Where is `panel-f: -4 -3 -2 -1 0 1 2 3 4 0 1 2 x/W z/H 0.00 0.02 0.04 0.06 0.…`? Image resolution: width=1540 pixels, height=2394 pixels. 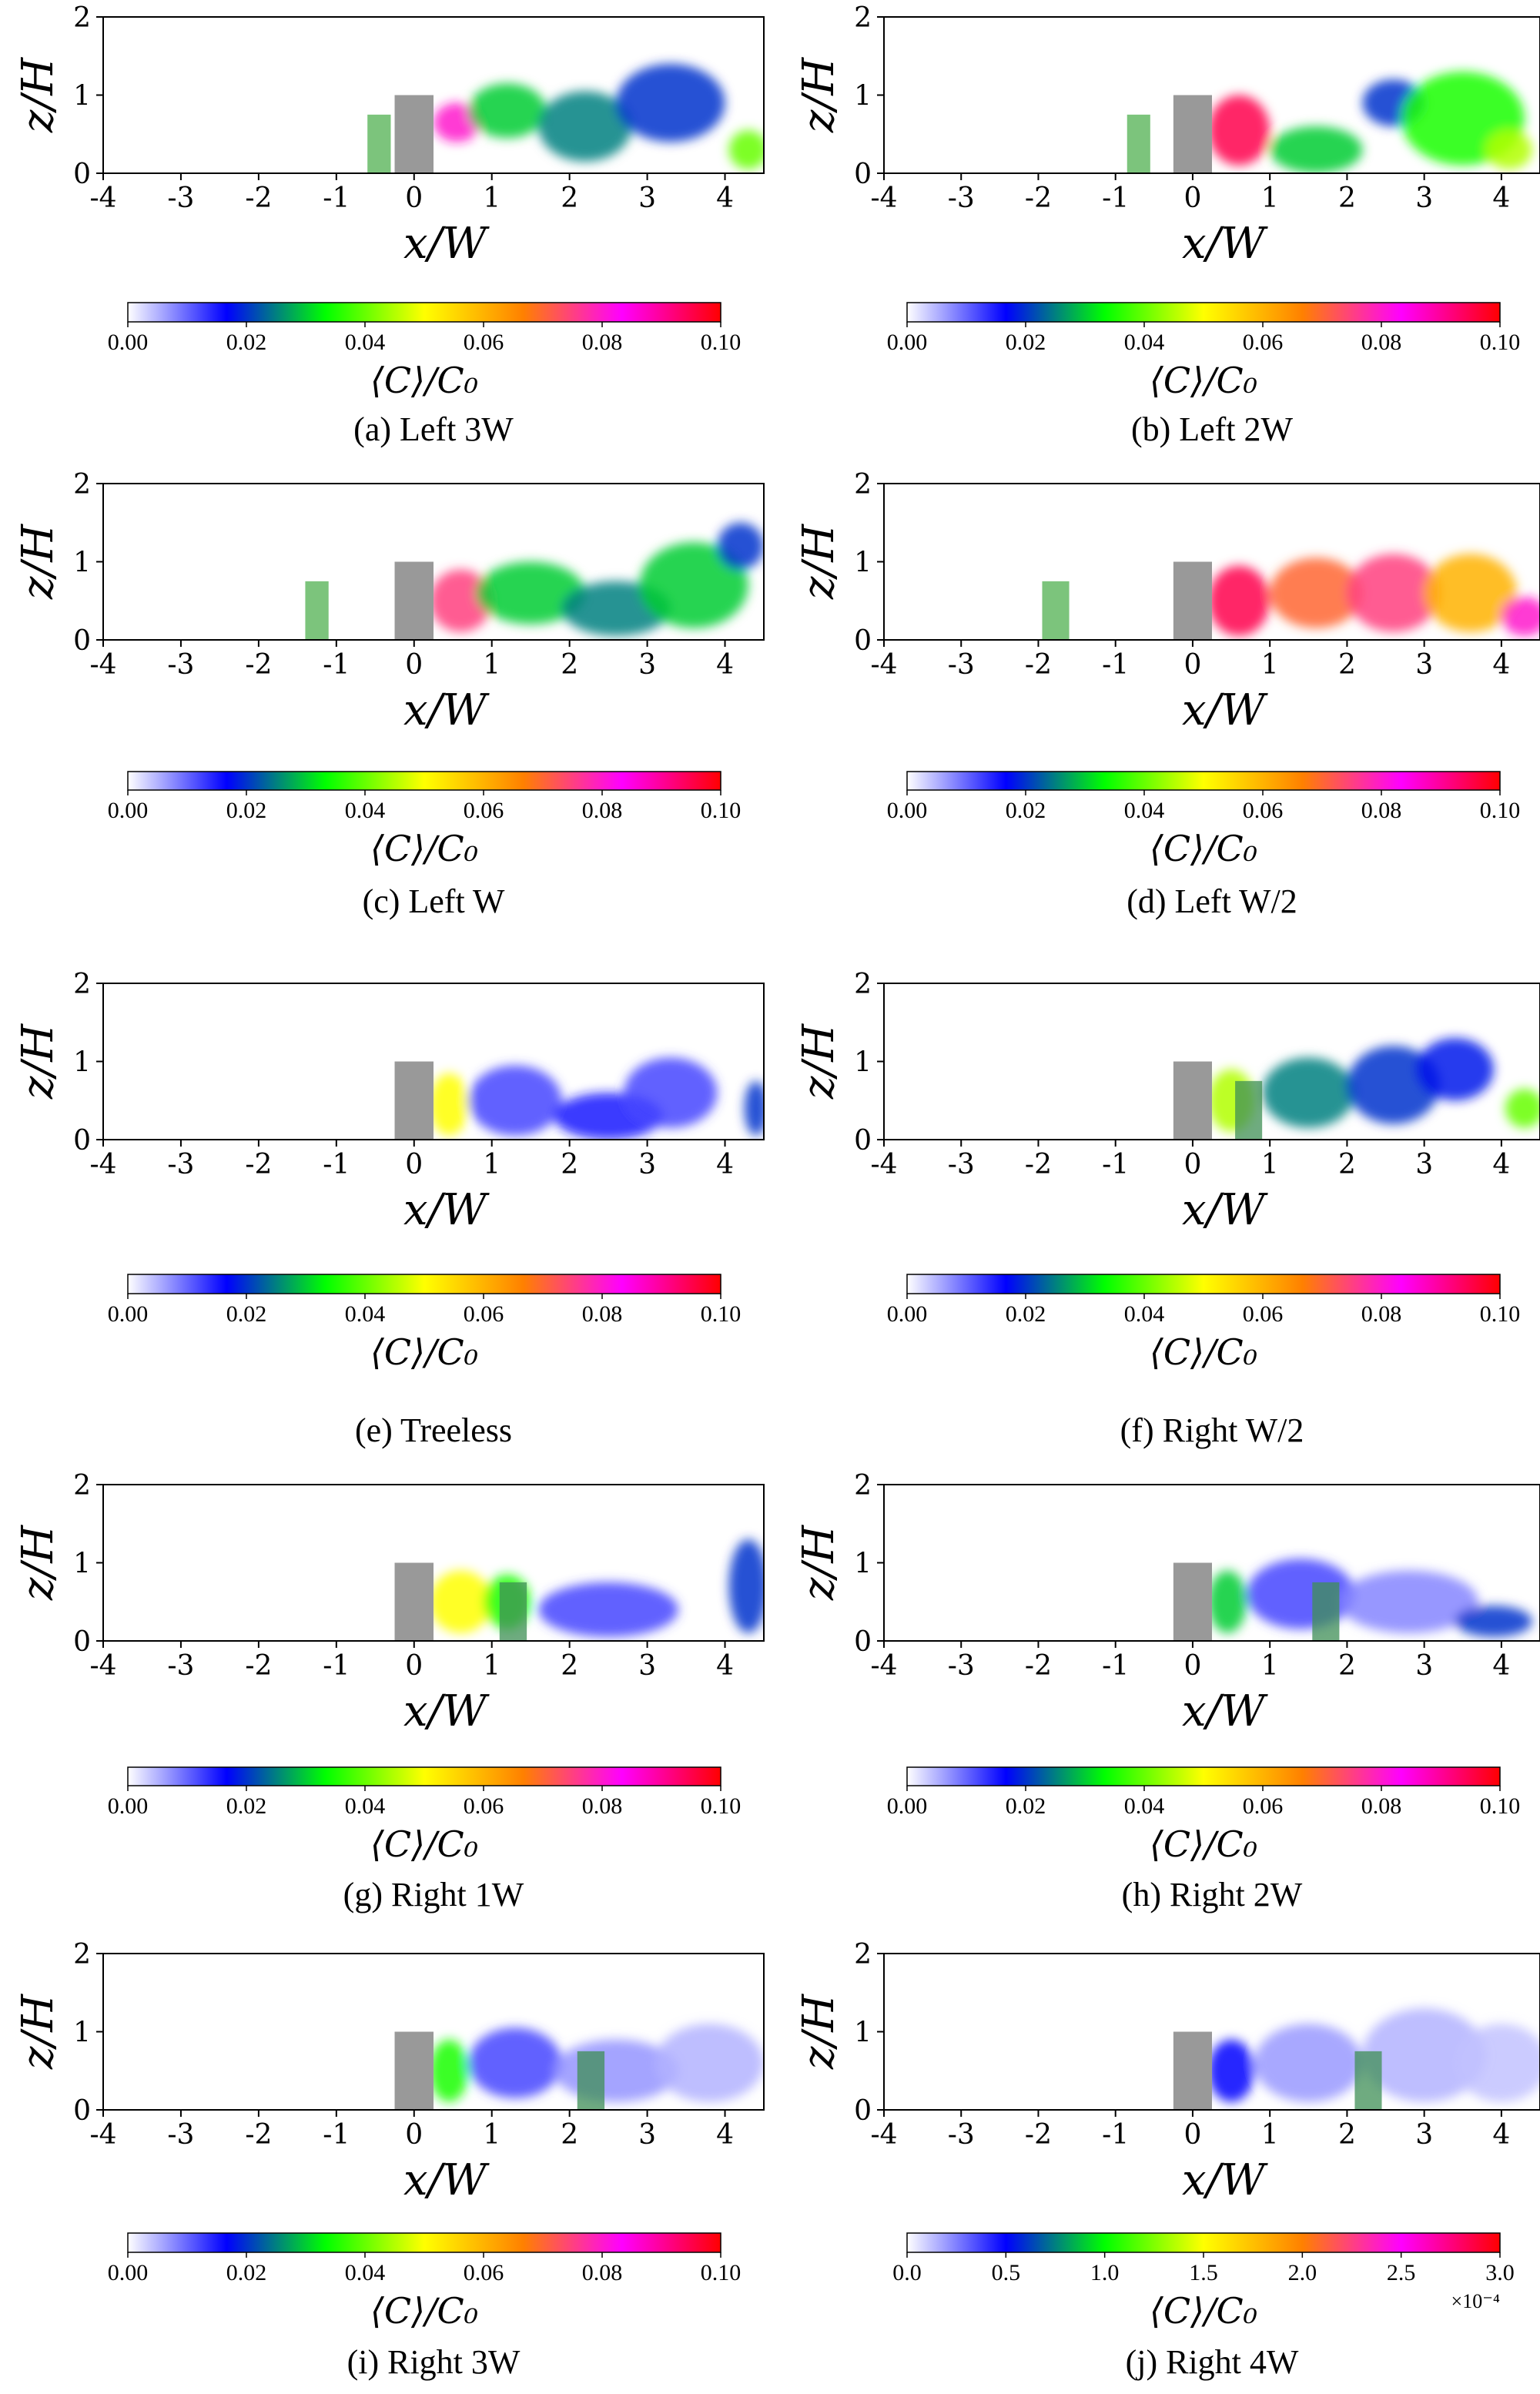 panel-f: -4 -3 -2 -1 0 1 2 3 4 0 1 2 x/W z/H 0.00 0.02 0.04 0.06 0.… is located at coordinates (1167, 1209).